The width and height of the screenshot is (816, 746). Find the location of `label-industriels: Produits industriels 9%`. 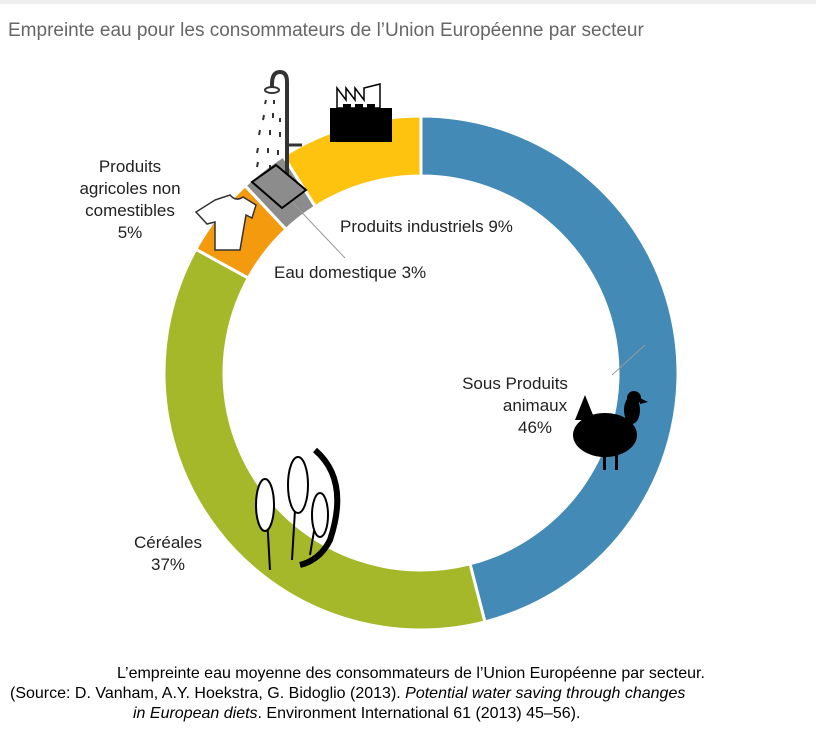

label-industriels: Produits industriels 9% is located at coordinates (426, 226).